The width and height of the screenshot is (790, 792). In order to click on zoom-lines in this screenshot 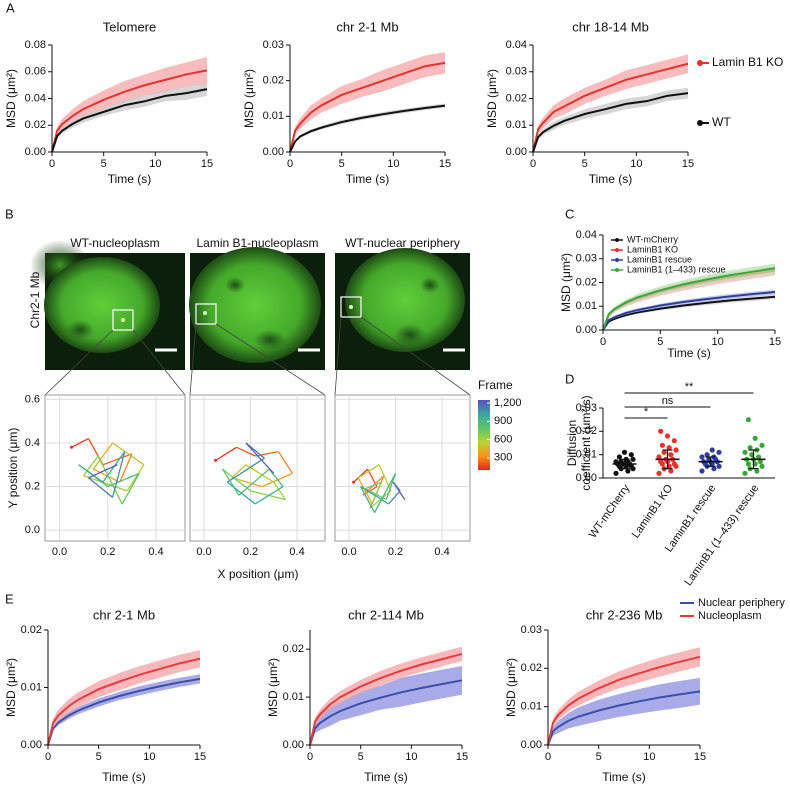, I will do `click(257, 356)`.